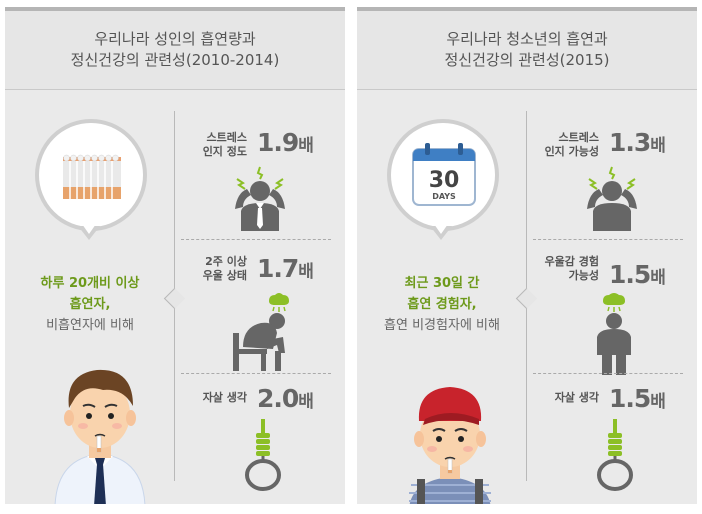 The height and width of the screenshot is (514, 702). What do you see at coordinates (90, 283) in the screenshot?
I see `desc-highlight-1: 하루 20개비 이상` at bounding box center [90, 283].